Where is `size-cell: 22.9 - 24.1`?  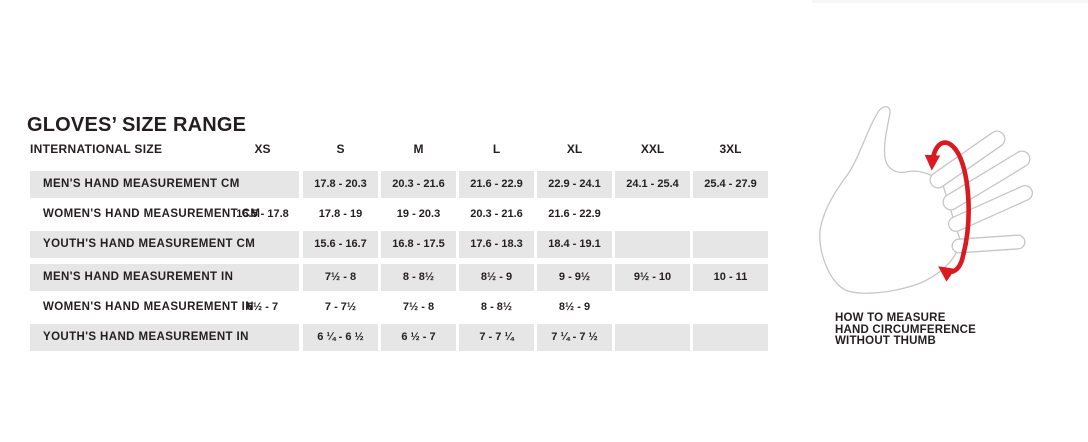
size-cell: 22.9 - 24.1 is located at coordinates (574, 184).